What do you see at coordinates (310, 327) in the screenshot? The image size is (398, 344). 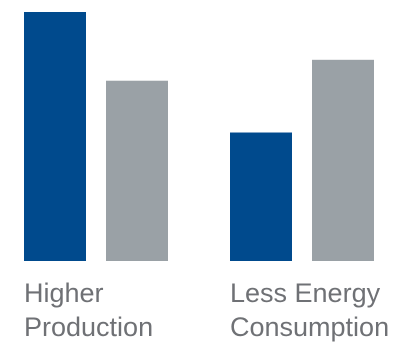 I see `category-label-line: Consumption` at bounding box center [310, 327].